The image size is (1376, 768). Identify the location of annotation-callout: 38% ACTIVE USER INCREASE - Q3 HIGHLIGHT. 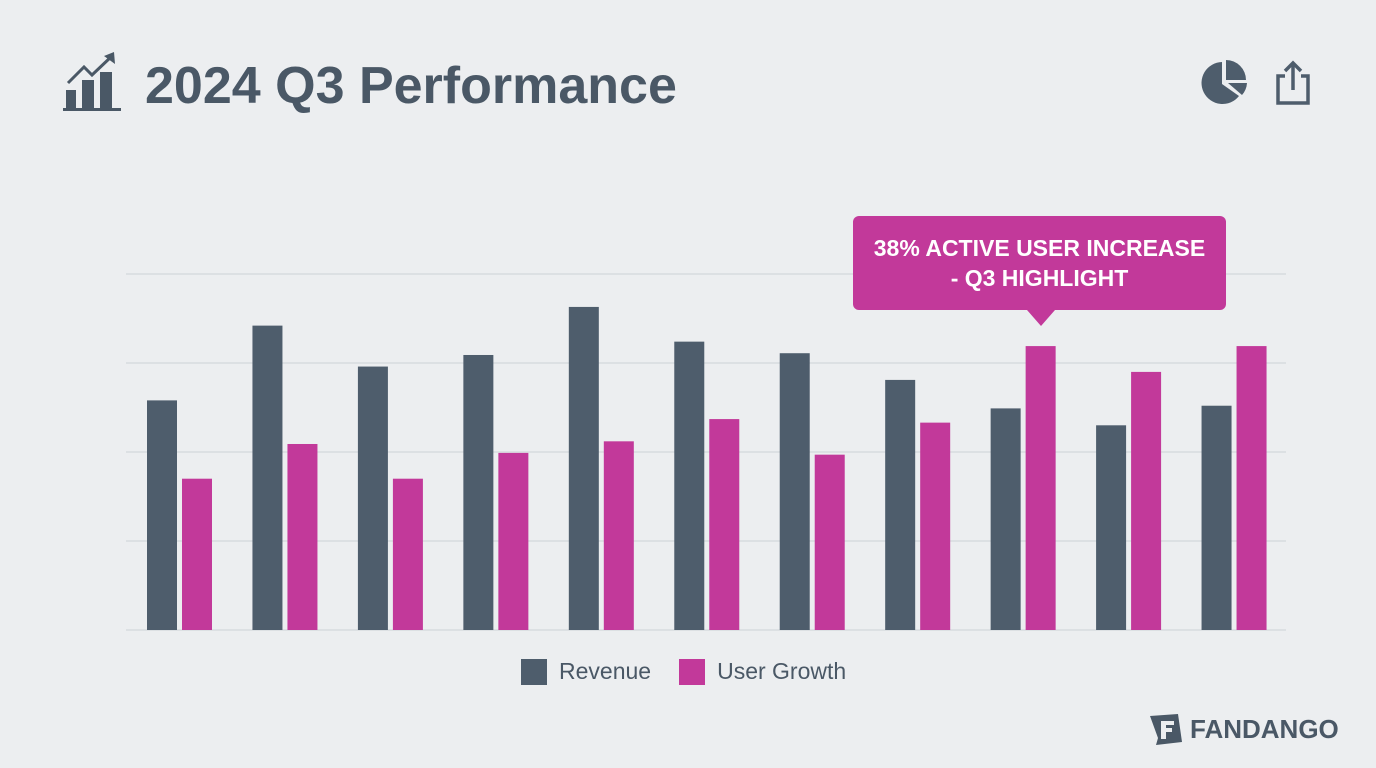
(1039, 271).